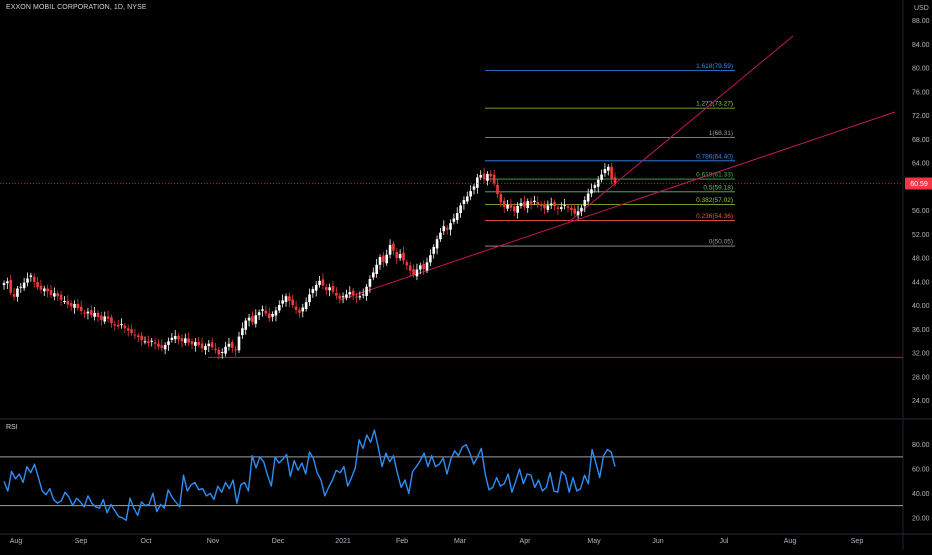 This screenshot has height=555, width=932. I want to click on price-tick-label: 28.00, so click(921, 377).